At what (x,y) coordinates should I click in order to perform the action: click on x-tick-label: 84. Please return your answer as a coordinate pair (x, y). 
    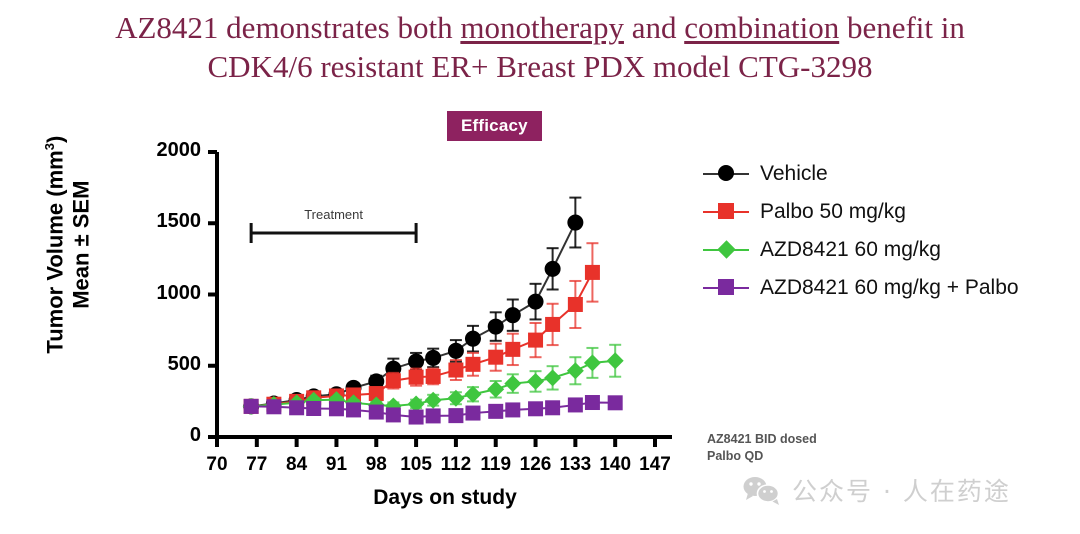
    Looking at the image, I should click on (297, 464).